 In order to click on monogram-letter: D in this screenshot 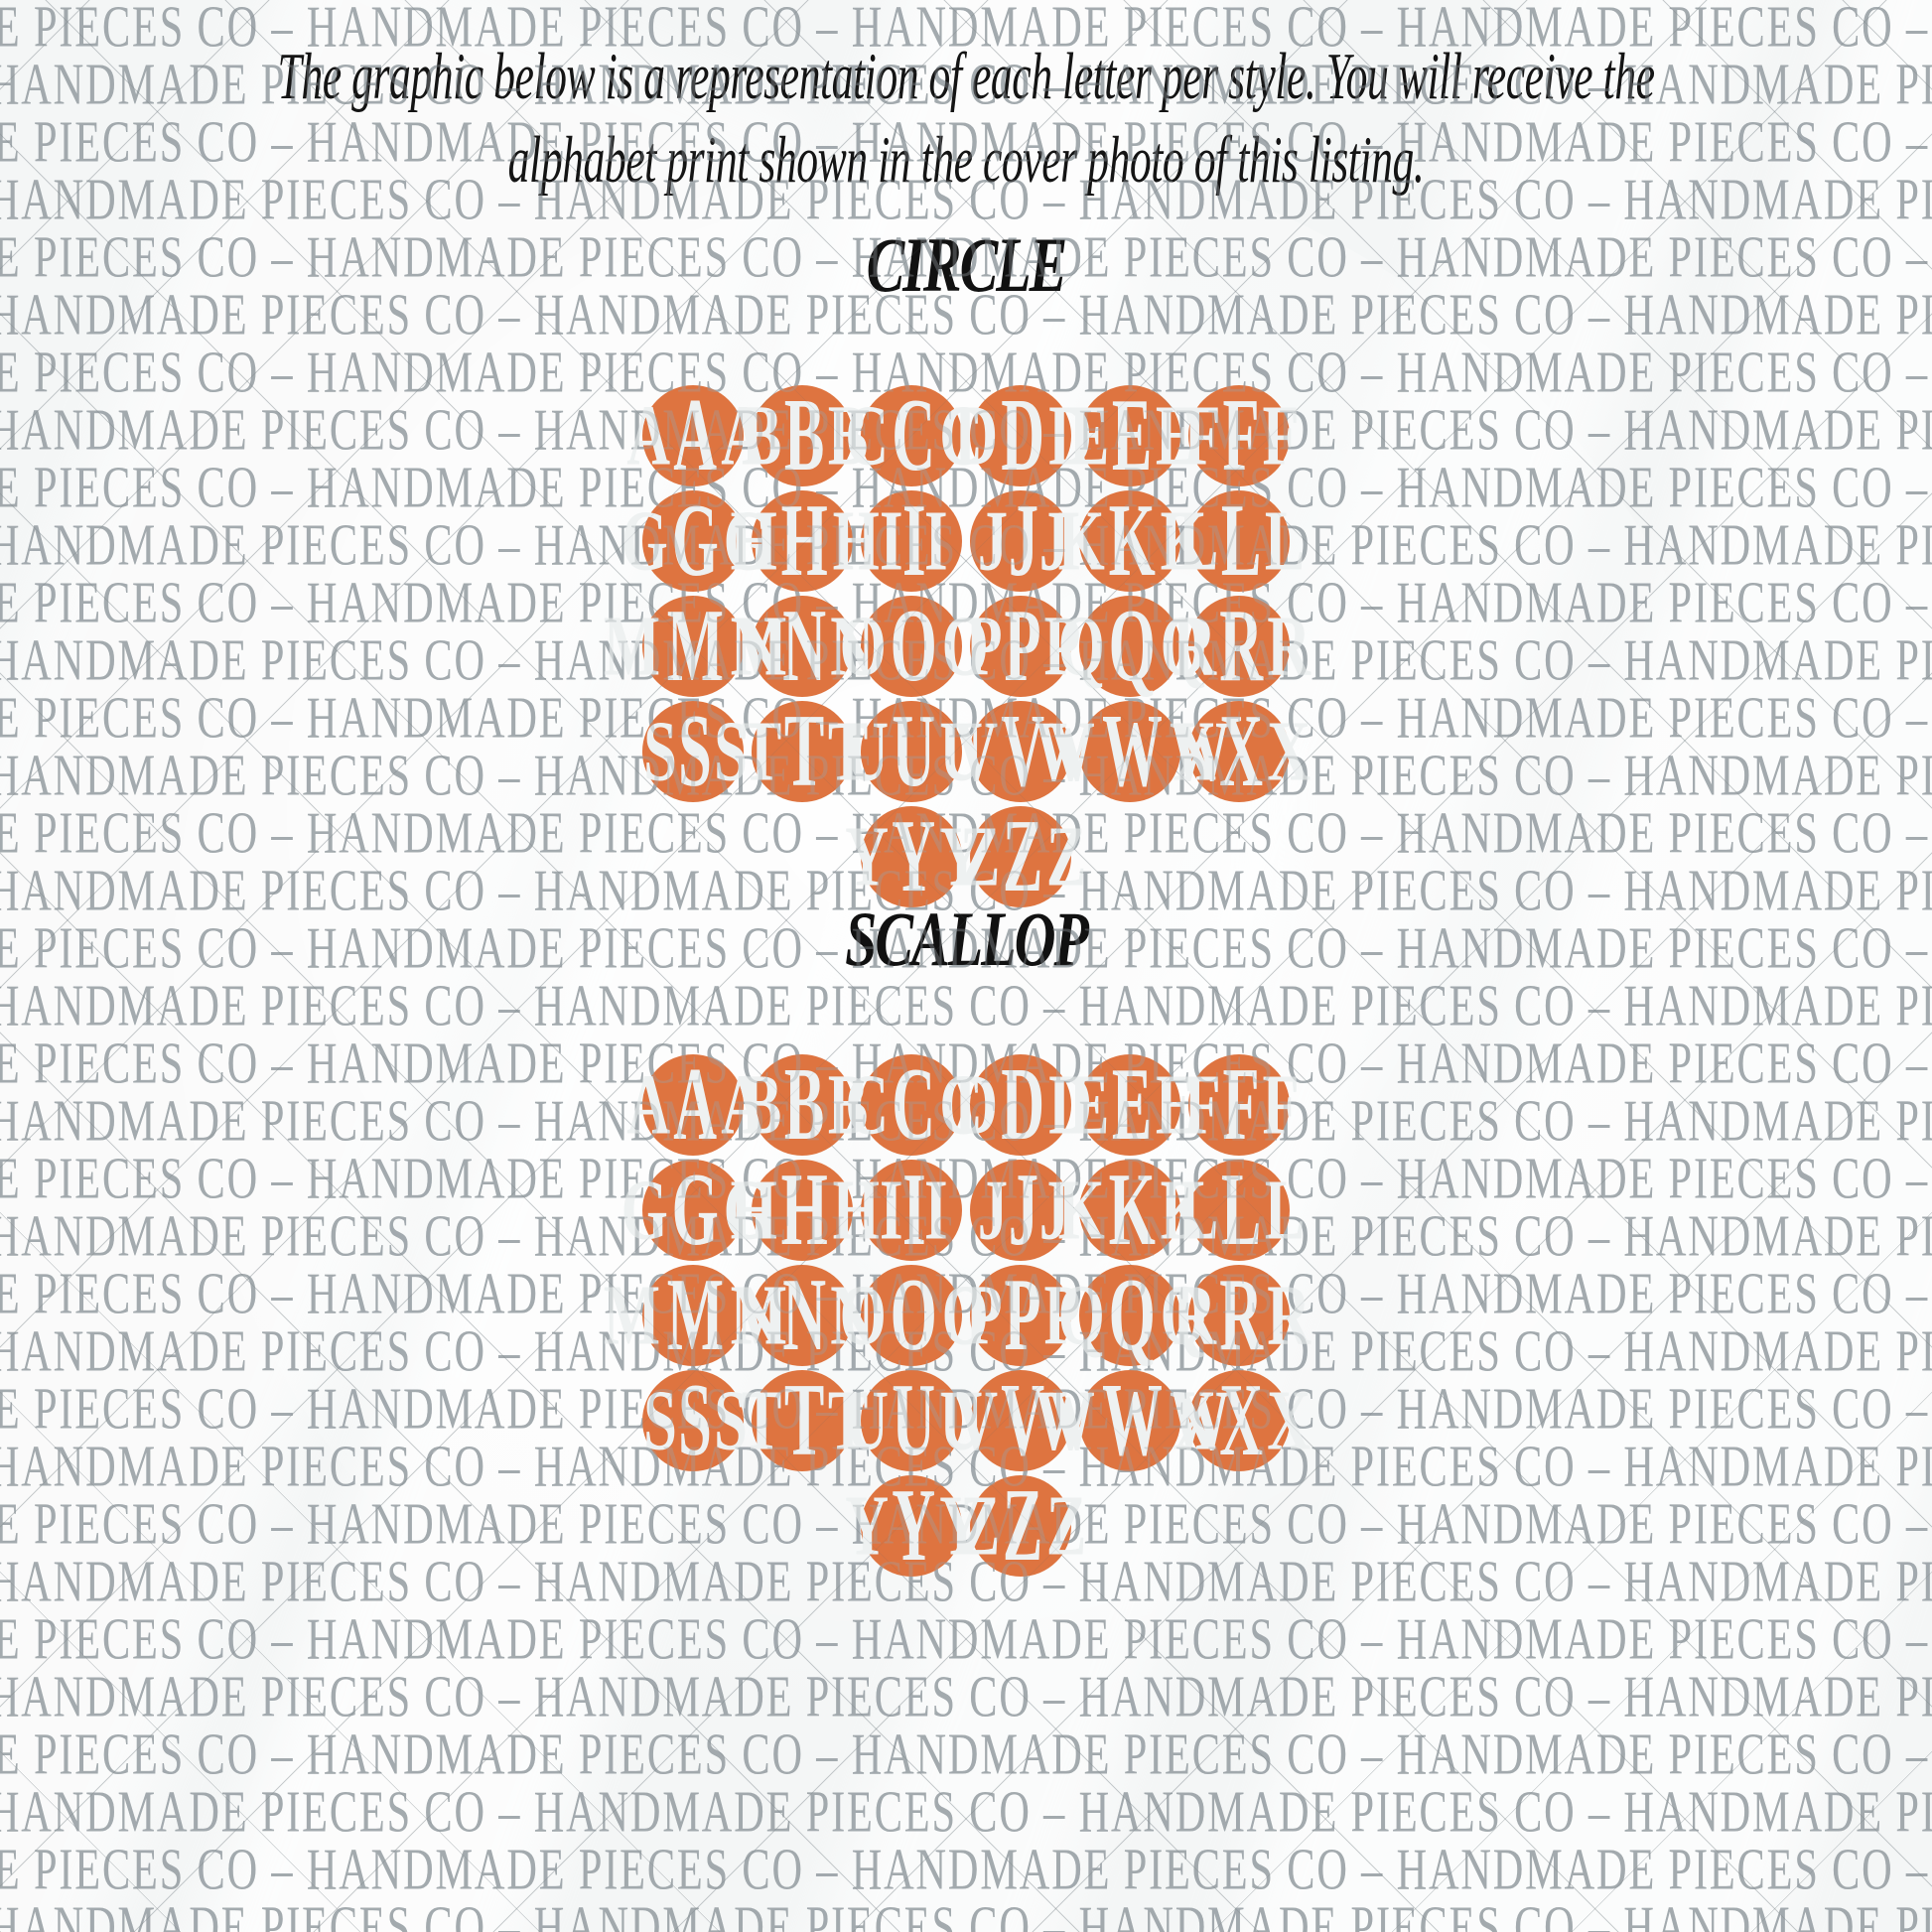, I will do `click(976, 1105)`.